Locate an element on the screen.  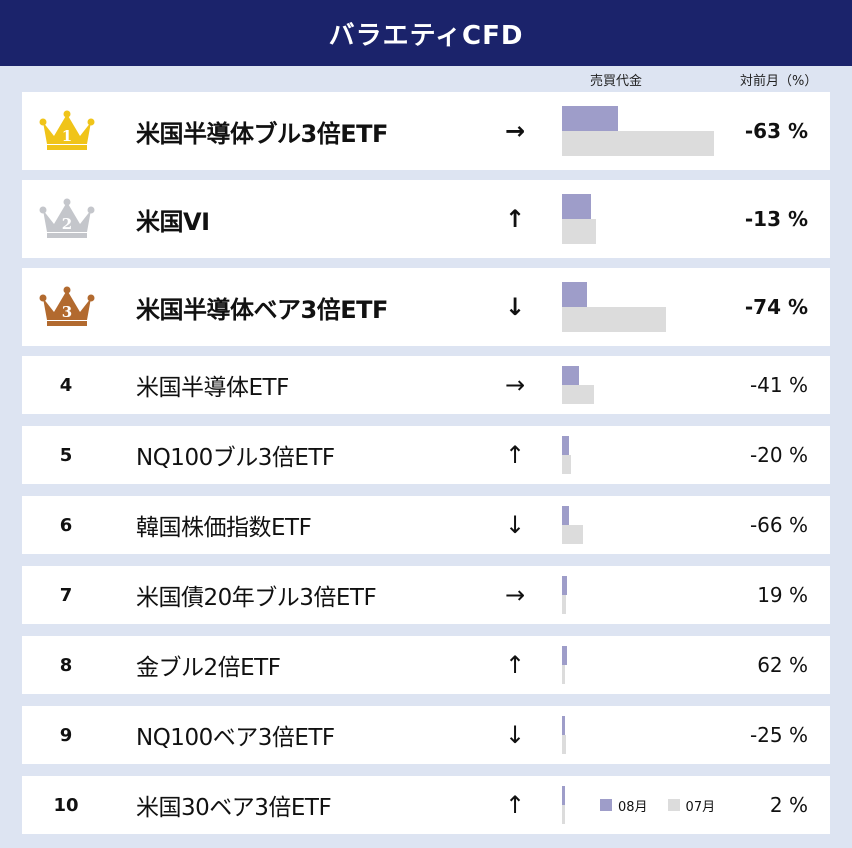
rank-number: 4 is located at coordinates (66, 385).